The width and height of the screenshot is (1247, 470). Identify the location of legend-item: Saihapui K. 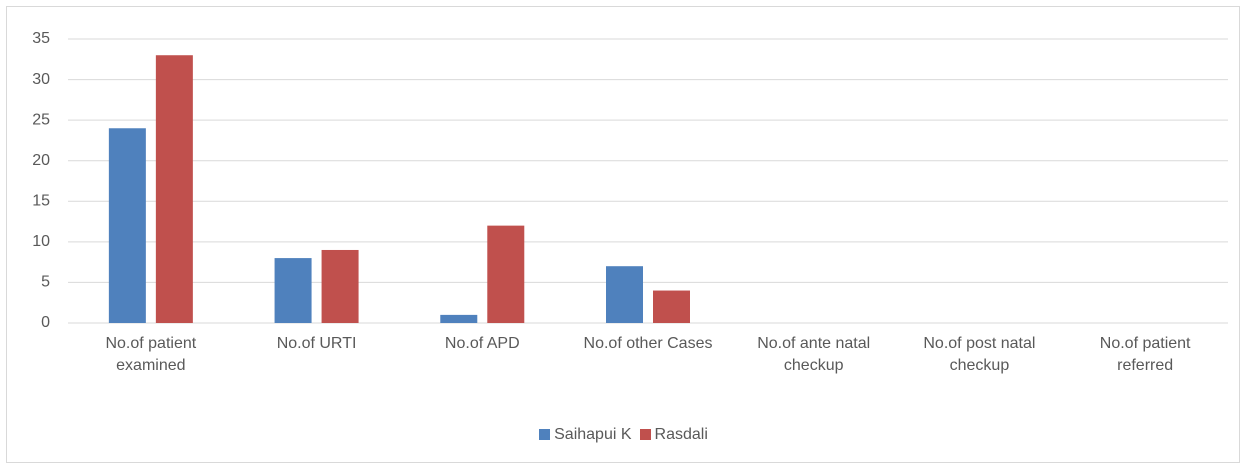
(585, 435).